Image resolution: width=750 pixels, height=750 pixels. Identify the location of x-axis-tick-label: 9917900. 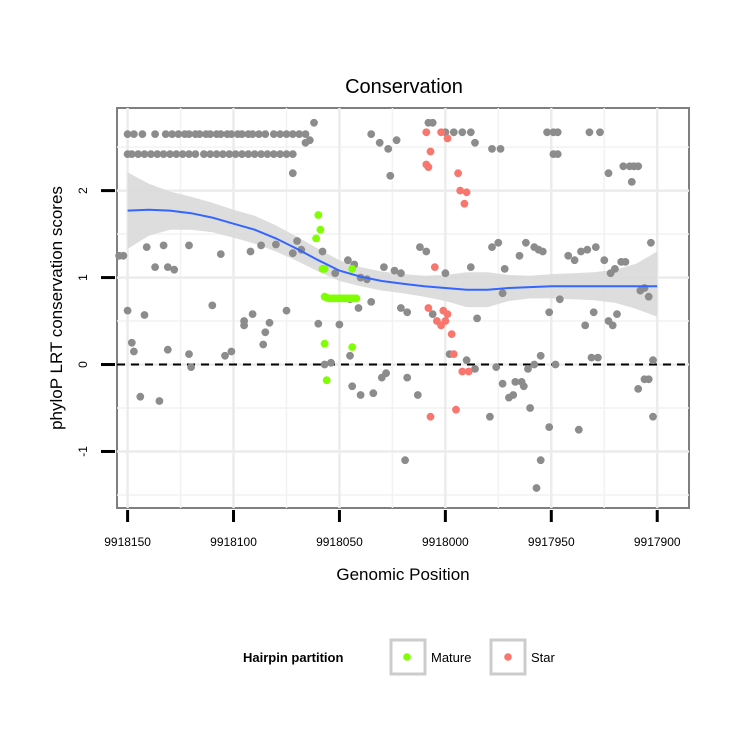
(657, 542).